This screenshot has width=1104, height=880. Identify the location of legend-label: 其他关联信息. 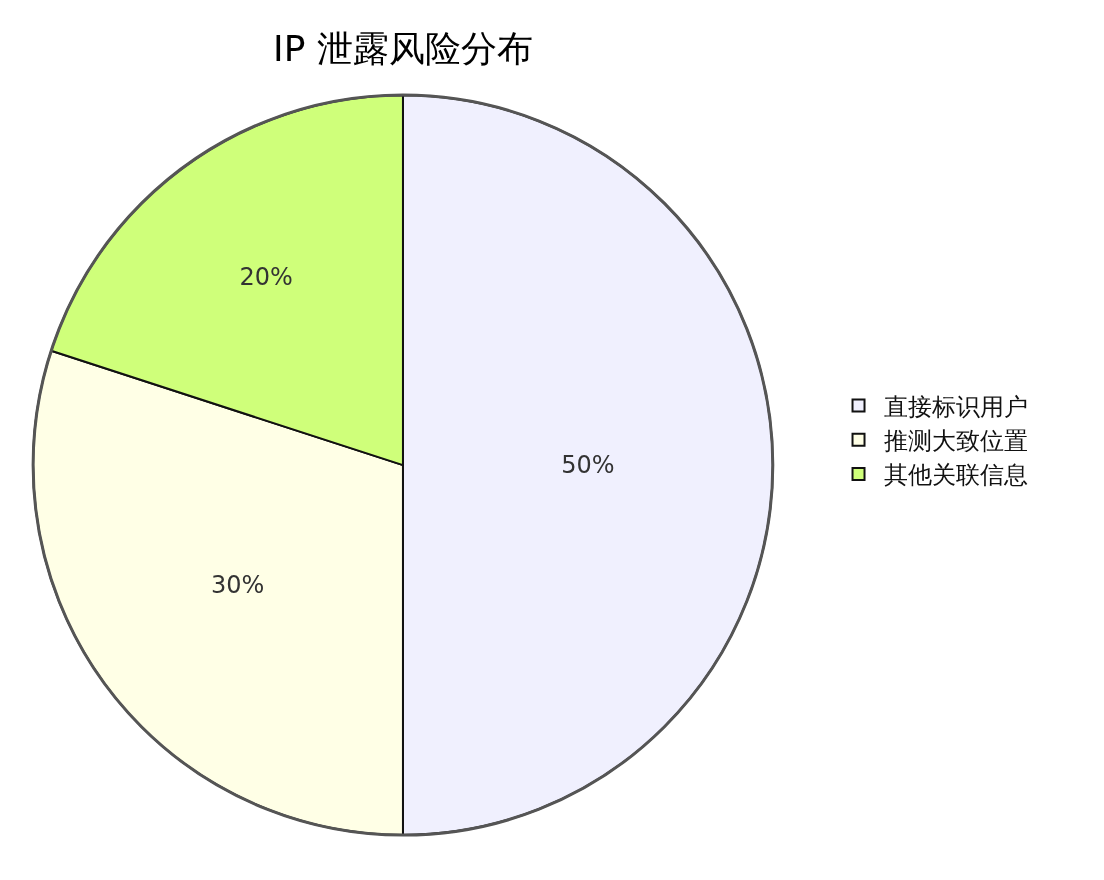
(955, 475).